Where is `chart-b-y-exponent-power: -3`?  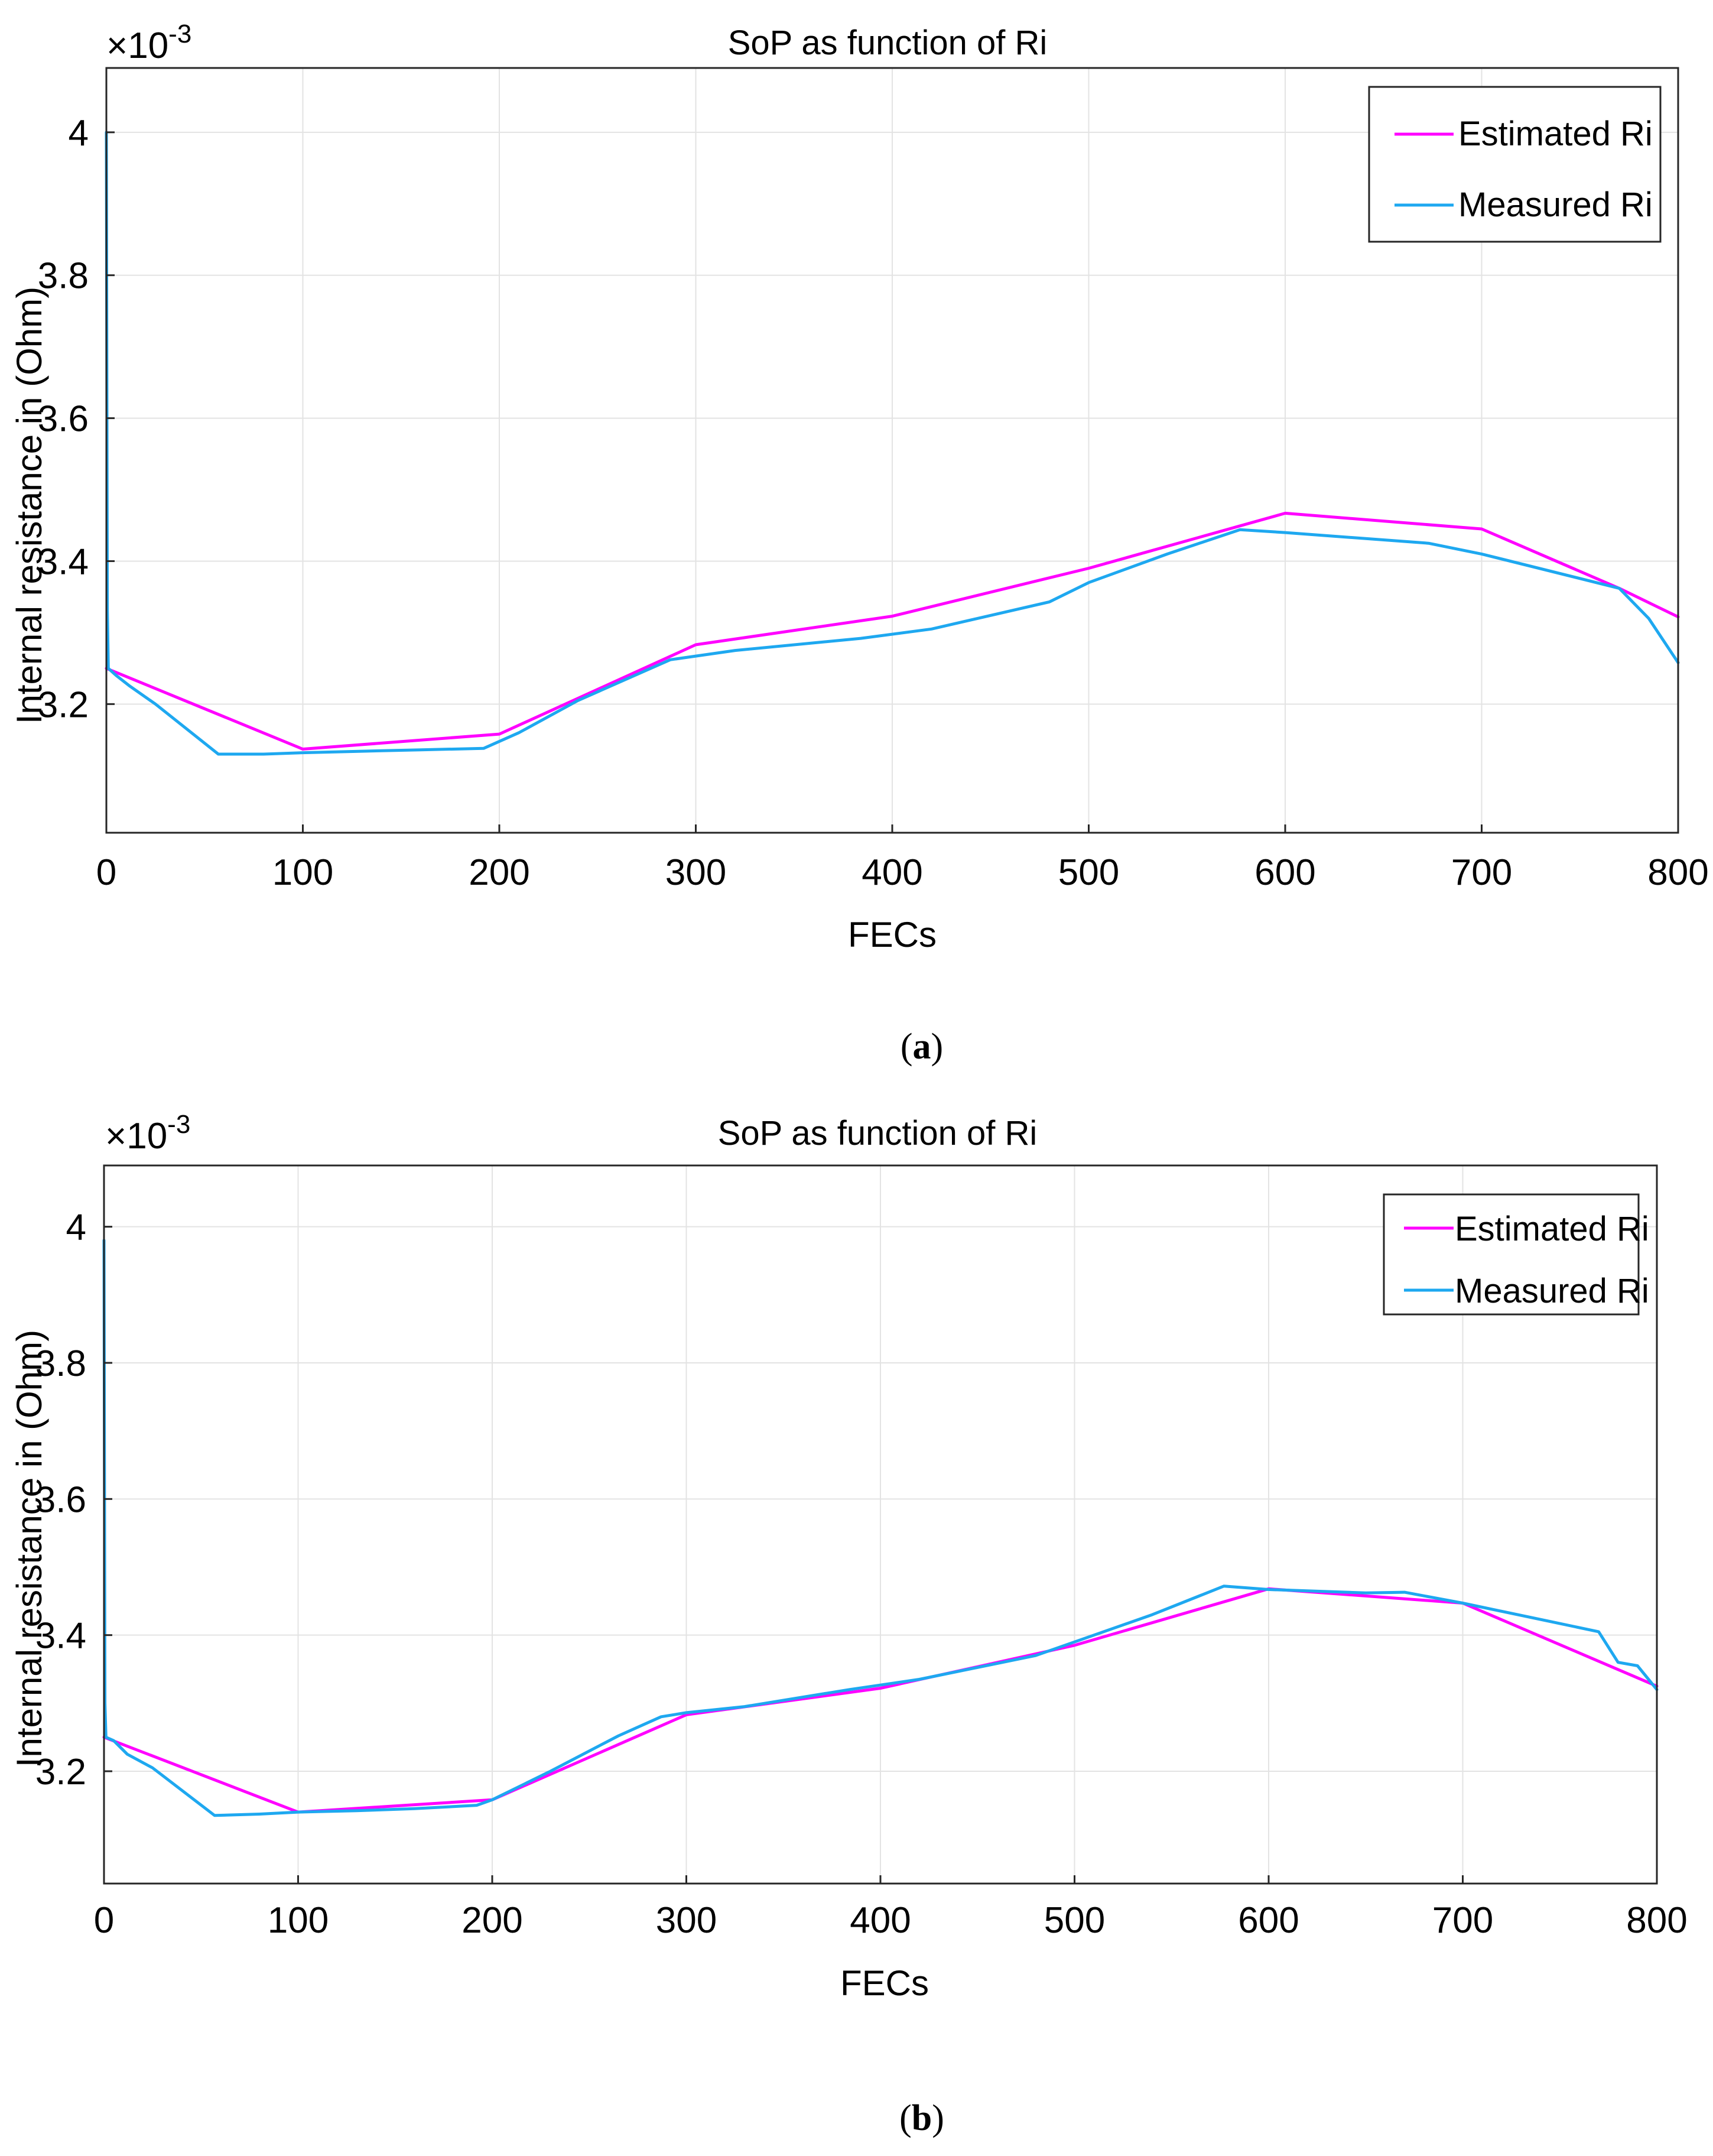 chart-b-y-exponent-power: -3 is located at coordinates (179, 1124).